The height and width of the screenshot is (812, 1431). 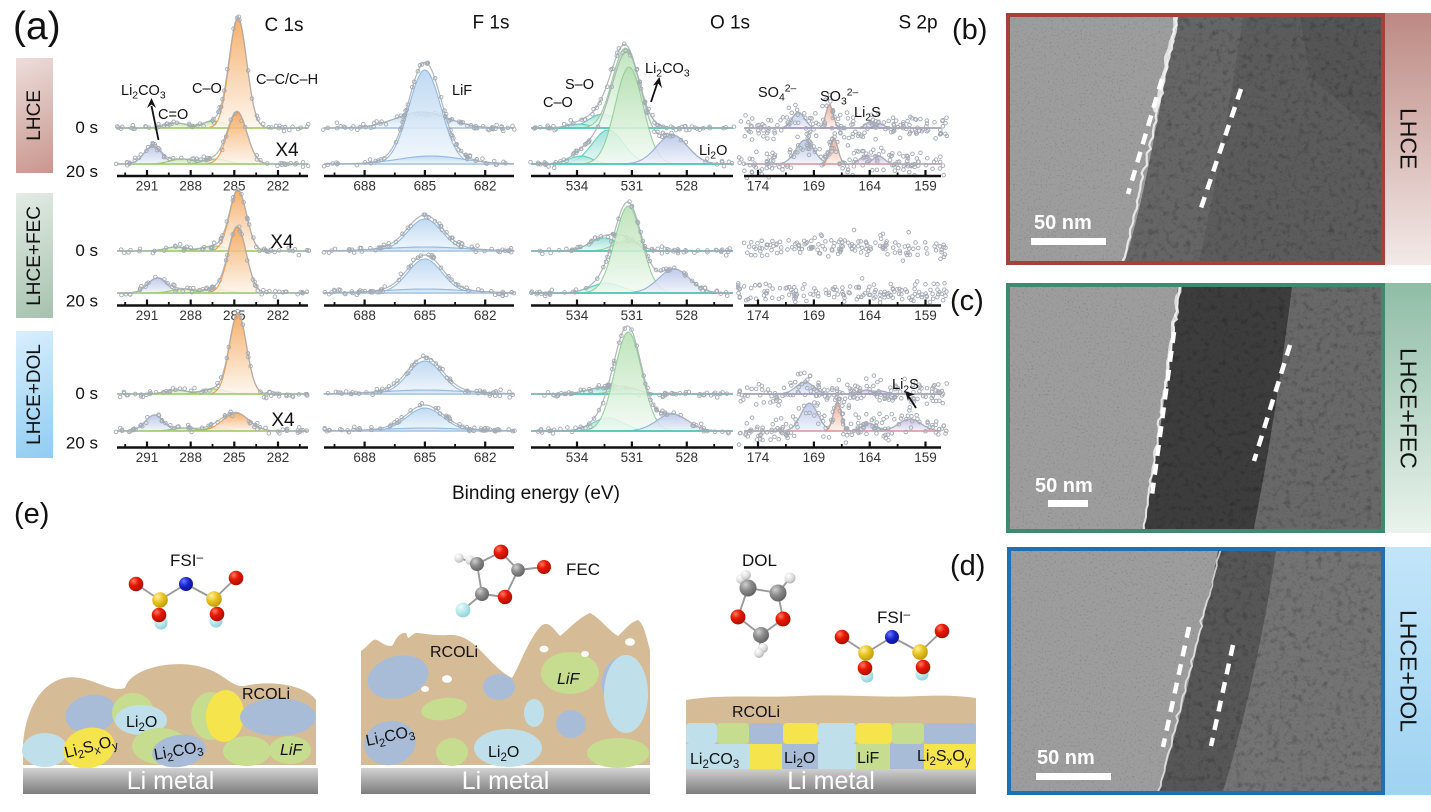 What do you see at coordinates (583, 569) in the screenshot?
I see `svg-text: FEC` at bounding box center [583, 569].